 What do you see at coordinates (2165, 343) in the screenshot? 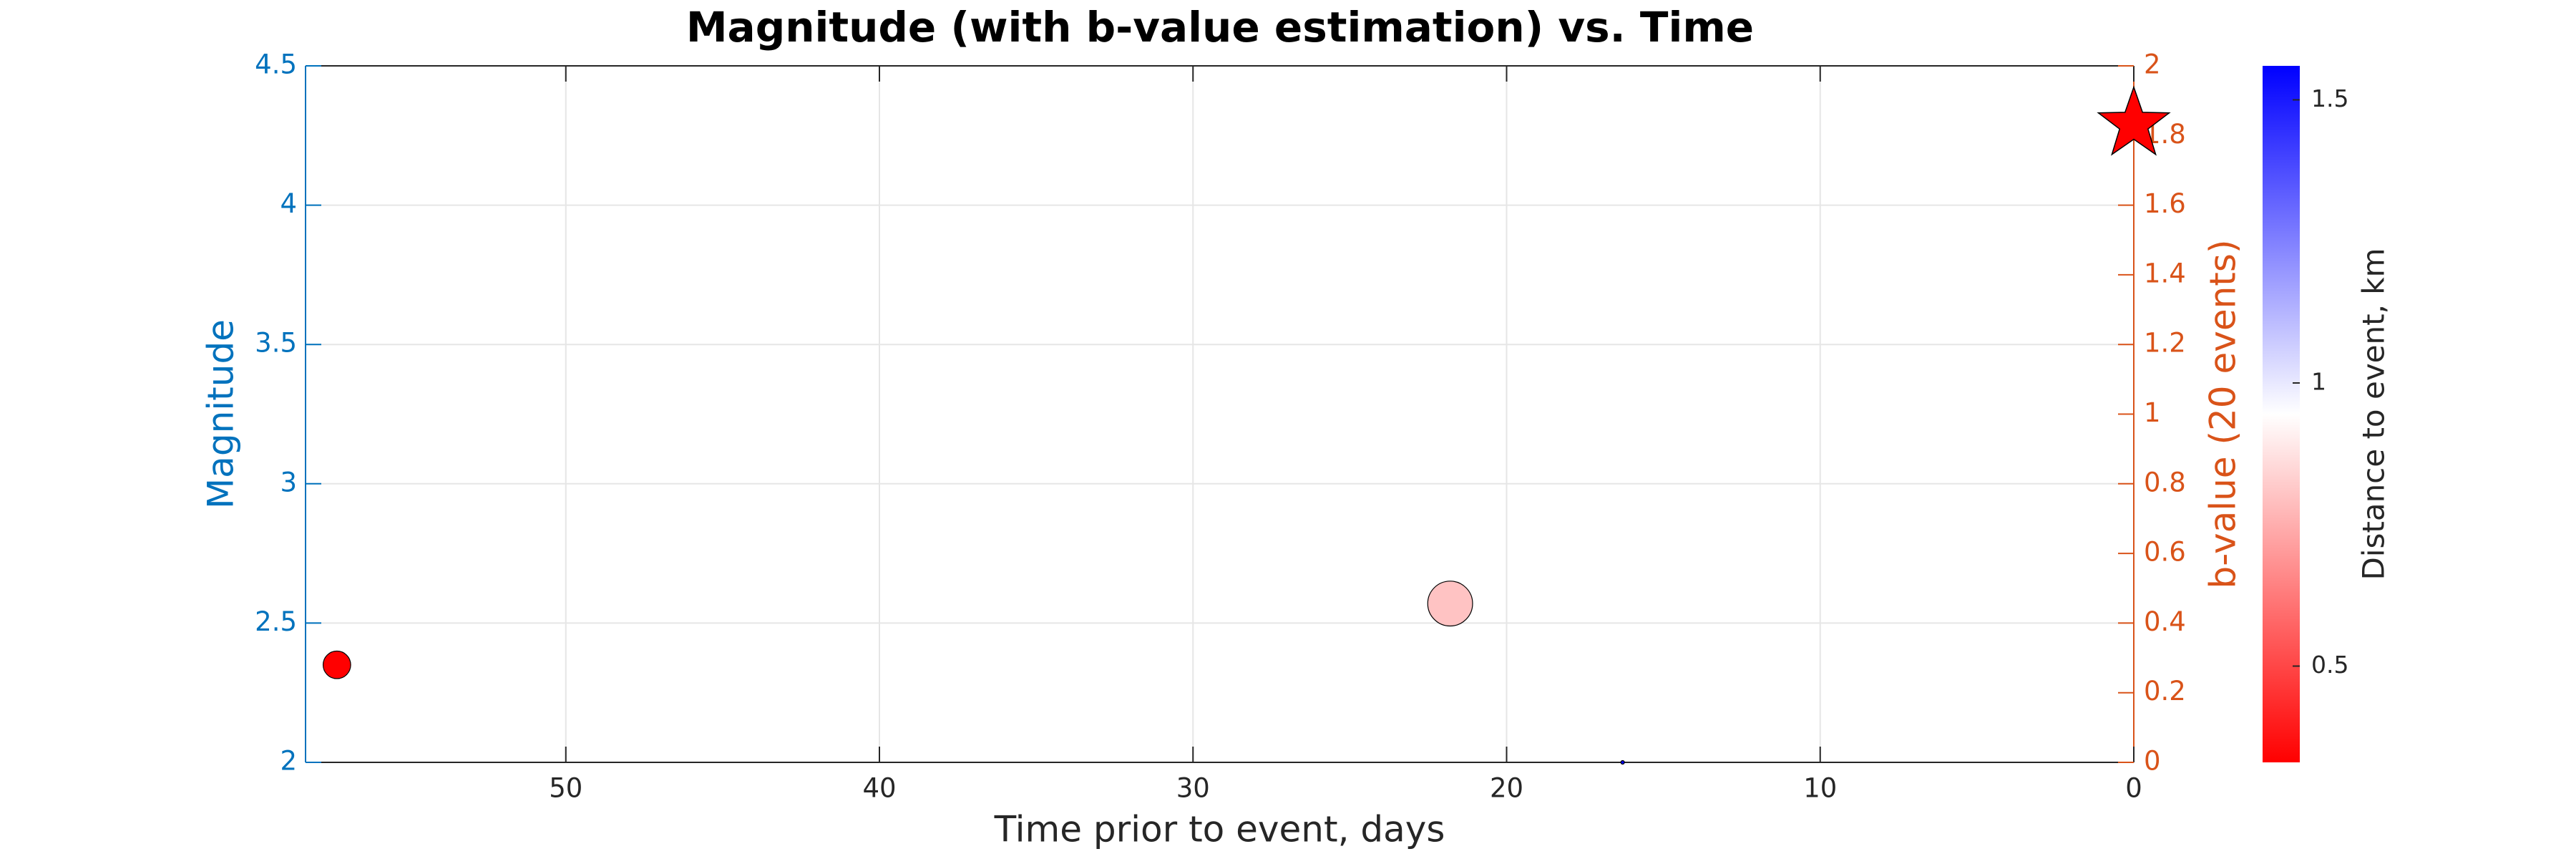
I see `y2-tick-label: 1.2` at bounding box center [2165, 343].